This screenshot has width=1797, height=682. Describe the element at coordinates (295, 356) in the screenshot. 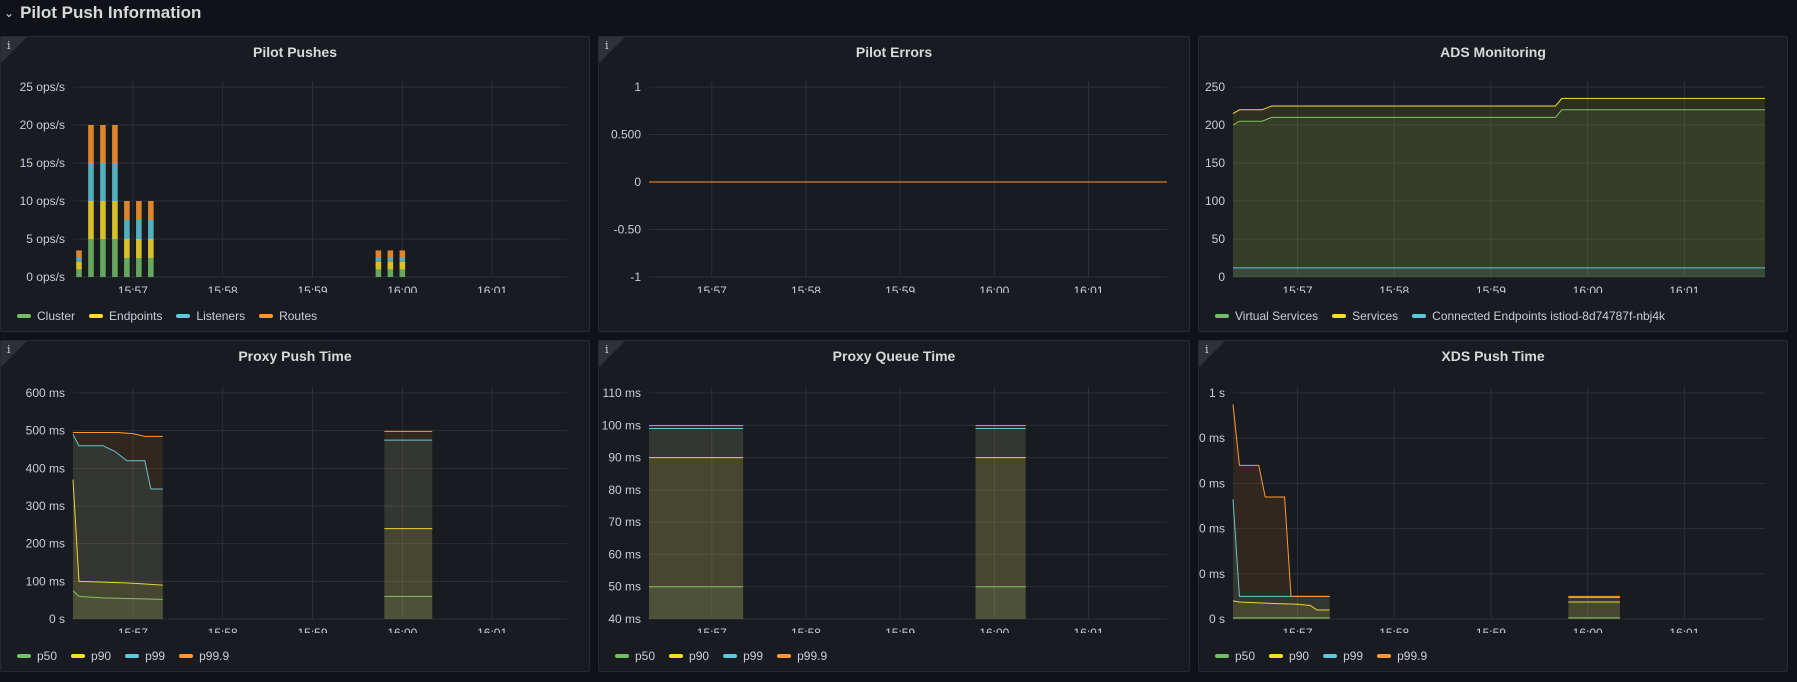

I see `panel-title: Proxy Push Time` at that location.